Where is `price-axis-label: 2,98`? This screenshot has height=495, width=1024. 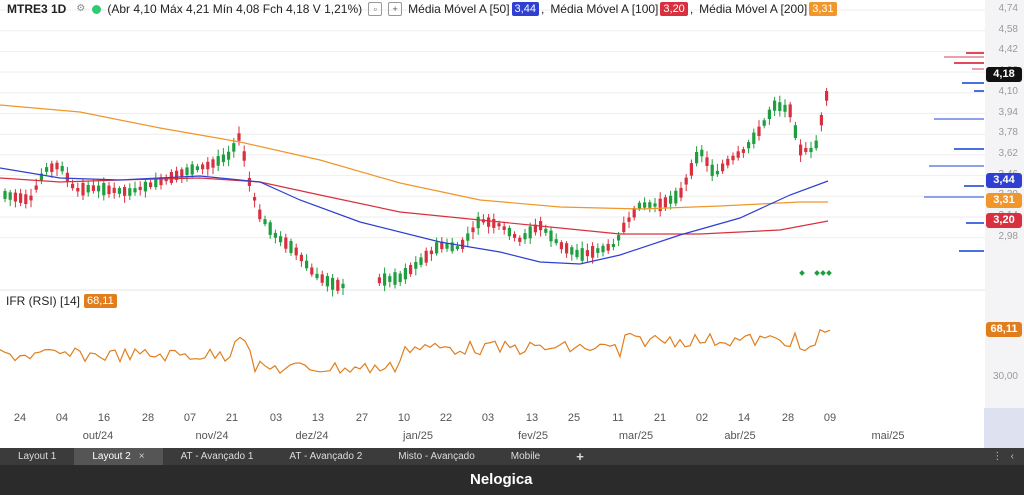 price-axis-label: 2,98 is located at coordinates (1008, 236).